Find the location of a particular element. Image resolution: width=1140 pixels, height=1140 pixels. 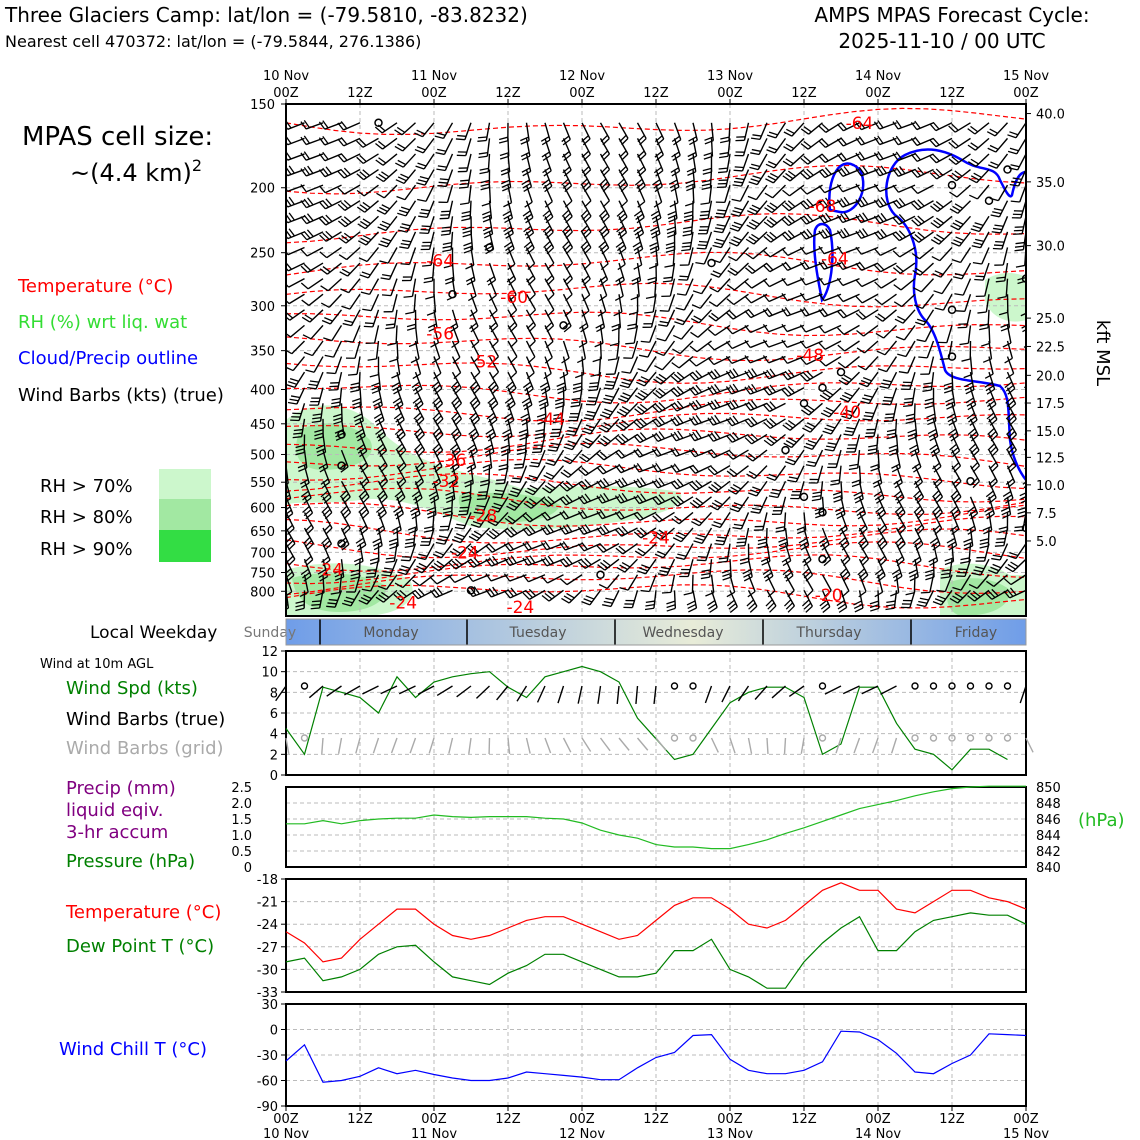

pressure-tick-label: 750 is located at coordinates (262, 573).